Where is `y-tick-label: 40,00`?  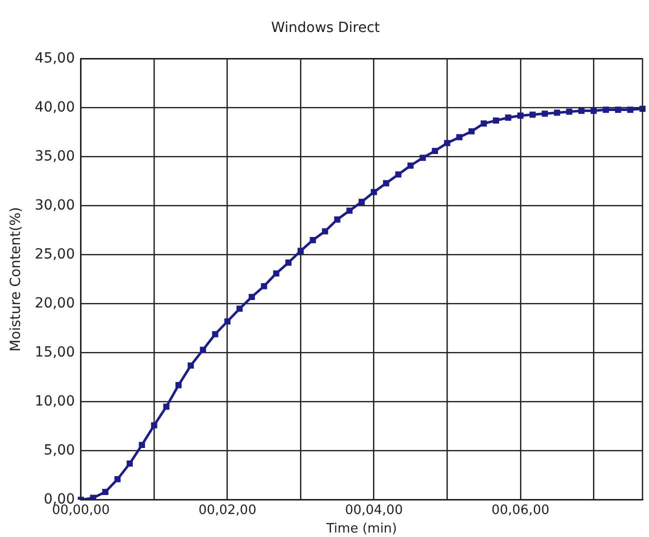 y-tick-label: 40,00 is located at coordinates (54, 107).